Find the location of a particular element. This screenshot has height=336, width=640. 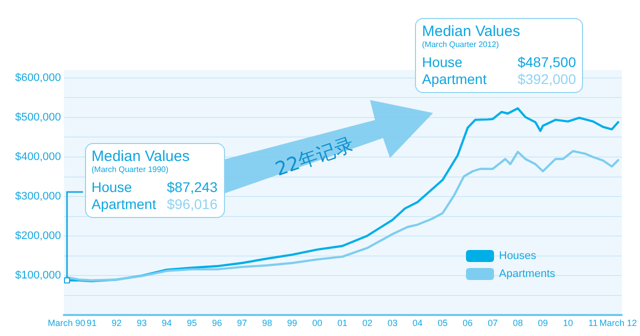

text: $487,500 is located at coordinates (547, 62).